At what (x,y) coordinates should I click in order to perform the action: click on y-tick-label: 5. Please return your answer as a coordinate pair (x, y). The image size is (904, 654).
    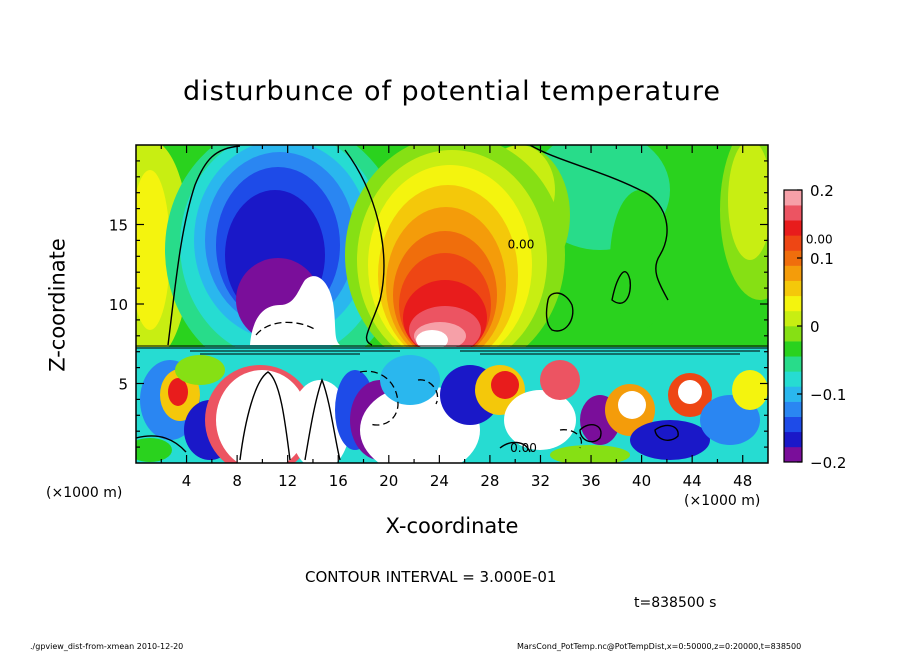
    Looking at the image, I should click on (123, 385).